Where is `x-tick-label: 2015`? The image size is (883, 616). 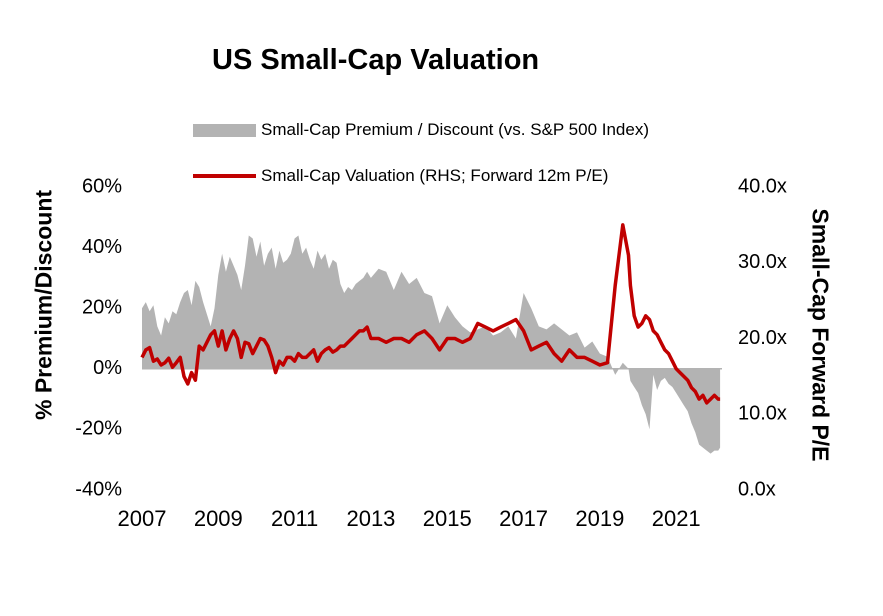
x-tick-label: 2015 is located at coordinates (447, 518).